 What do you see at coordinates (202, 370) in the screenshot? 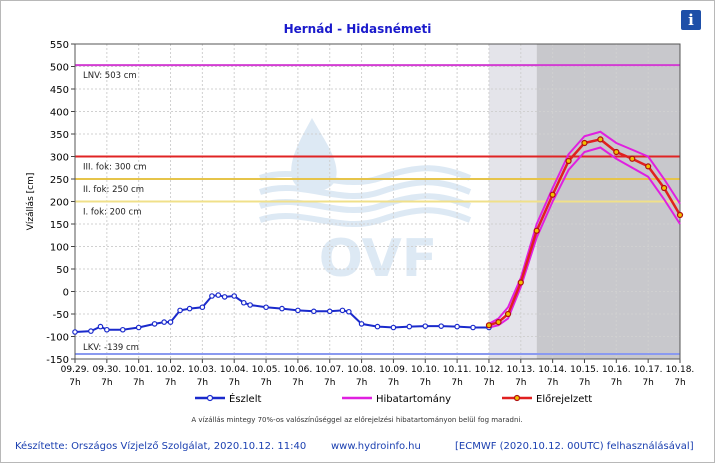
I see `x-tick-date-label: 10.03.` at bounding box center [202, 370].